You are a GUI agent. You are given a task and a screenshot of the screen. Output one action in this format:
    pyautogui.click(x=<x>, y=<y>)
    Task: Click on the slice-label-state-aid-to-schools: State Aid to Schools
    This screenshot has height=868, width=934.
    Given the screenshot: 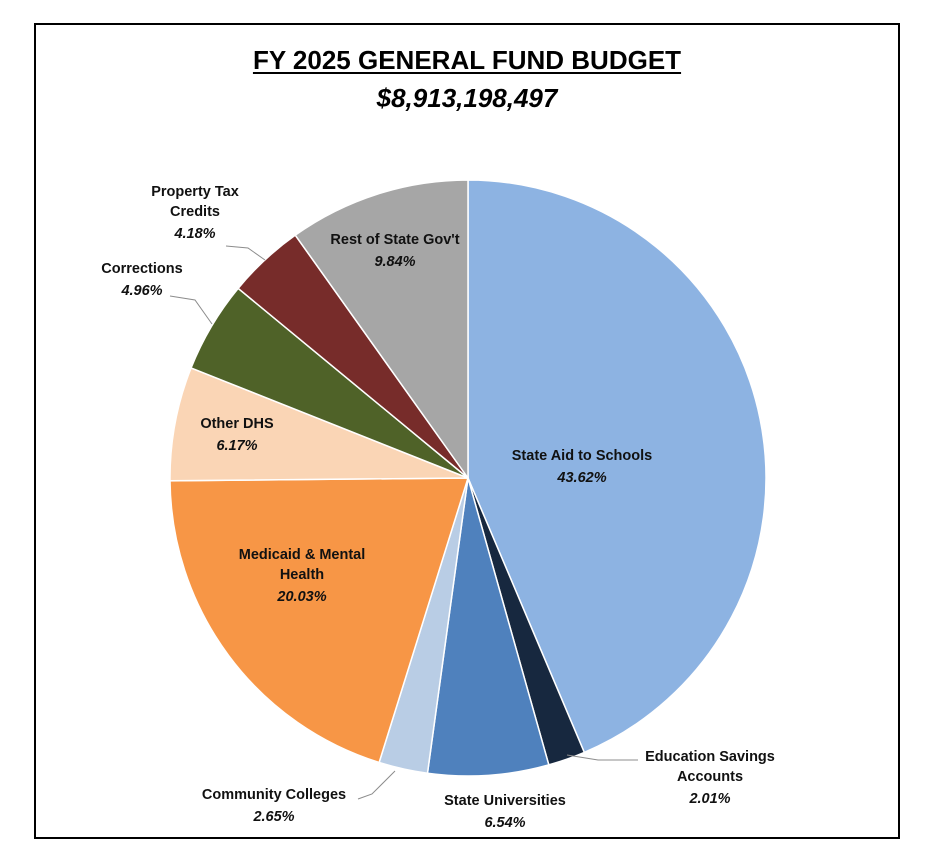 What is the action you would take?
    pyautogui.click(x=582, y=456)
    